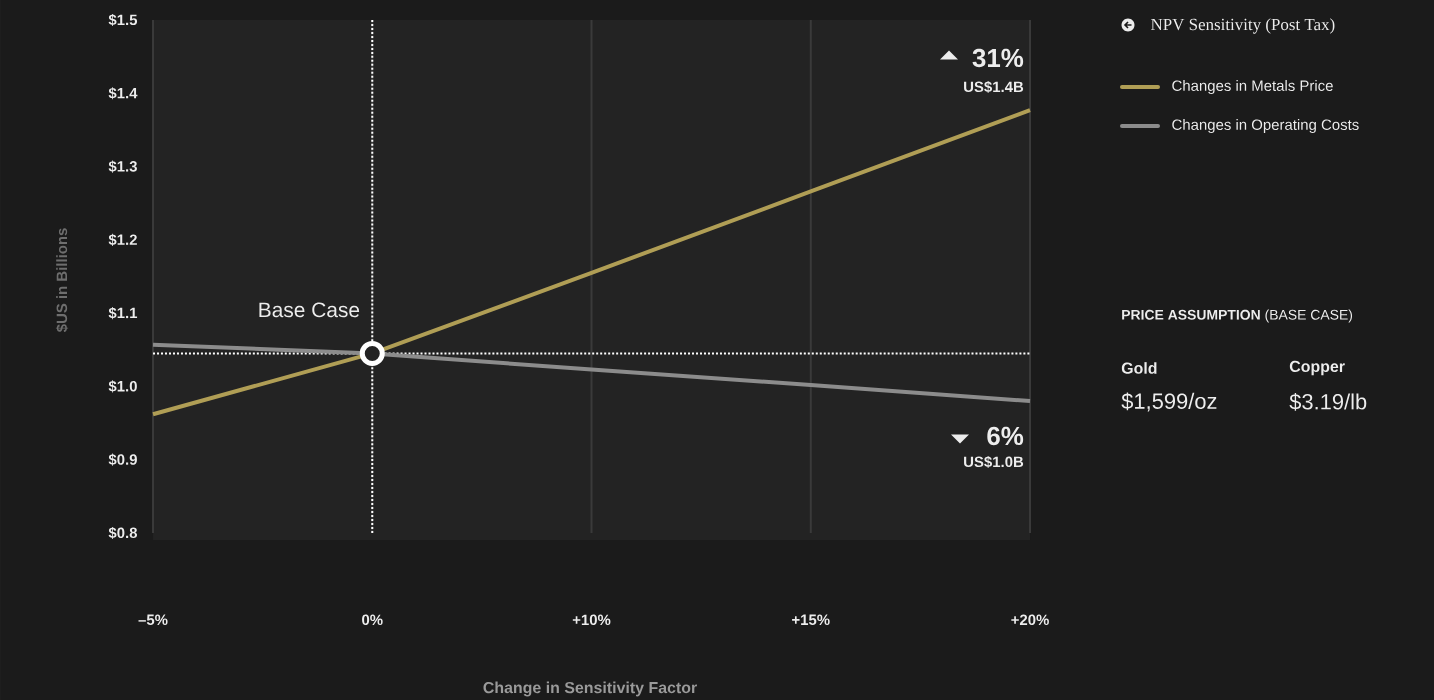 This screenshot has width=1434, height=700. Describe the element at coordinates (1265, 126) in the screenshot. I see `legend-label: Changes in Operating Costs` at that location.